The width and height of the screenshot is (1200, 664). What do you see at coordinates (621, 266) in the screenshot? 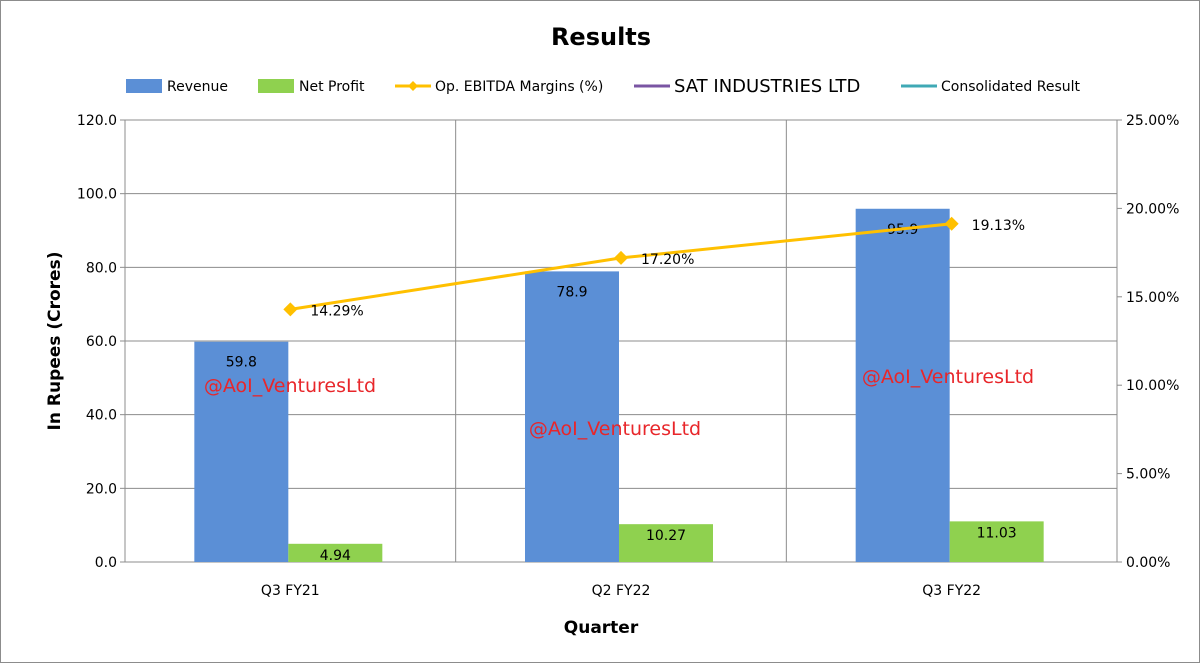
I see `line-ebitda-margins` at bounding box center [621, 266].